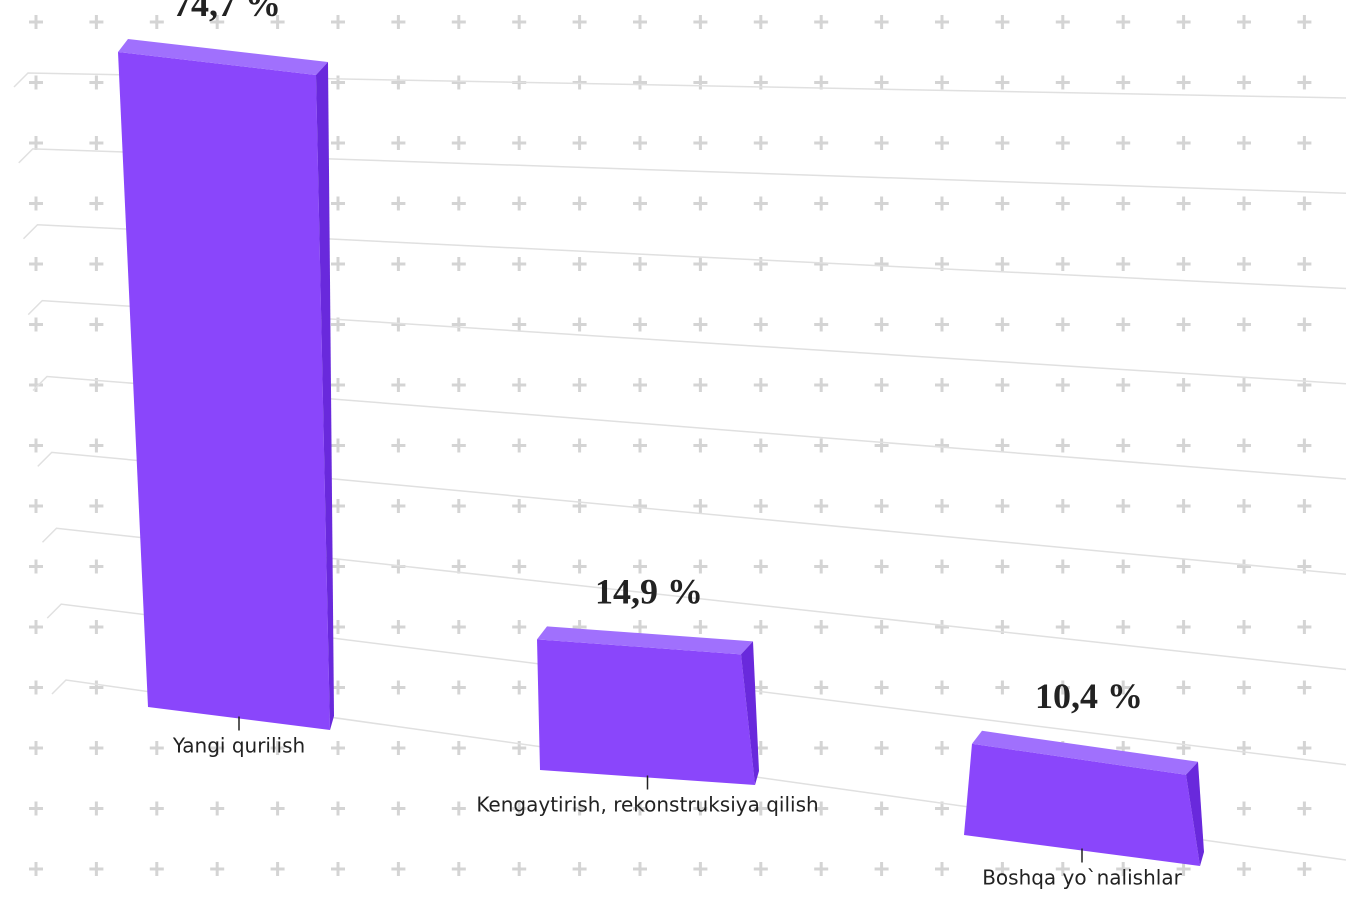  What do you see at coordinates (647, 805) in the screenshot?
I see `category-label: Kengaytirish, rekonstruksiya qilish` at bounding box center [647, 805].